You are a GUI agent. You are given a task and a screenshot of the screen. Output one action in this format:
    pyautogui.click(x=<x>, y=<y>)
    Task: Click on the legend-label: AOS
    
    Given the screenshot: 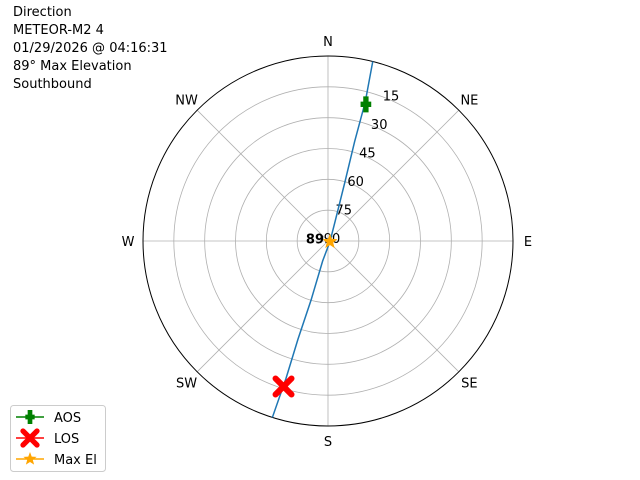 What is the action you would take?
    pyautogui.click(x=67, y=418)
    